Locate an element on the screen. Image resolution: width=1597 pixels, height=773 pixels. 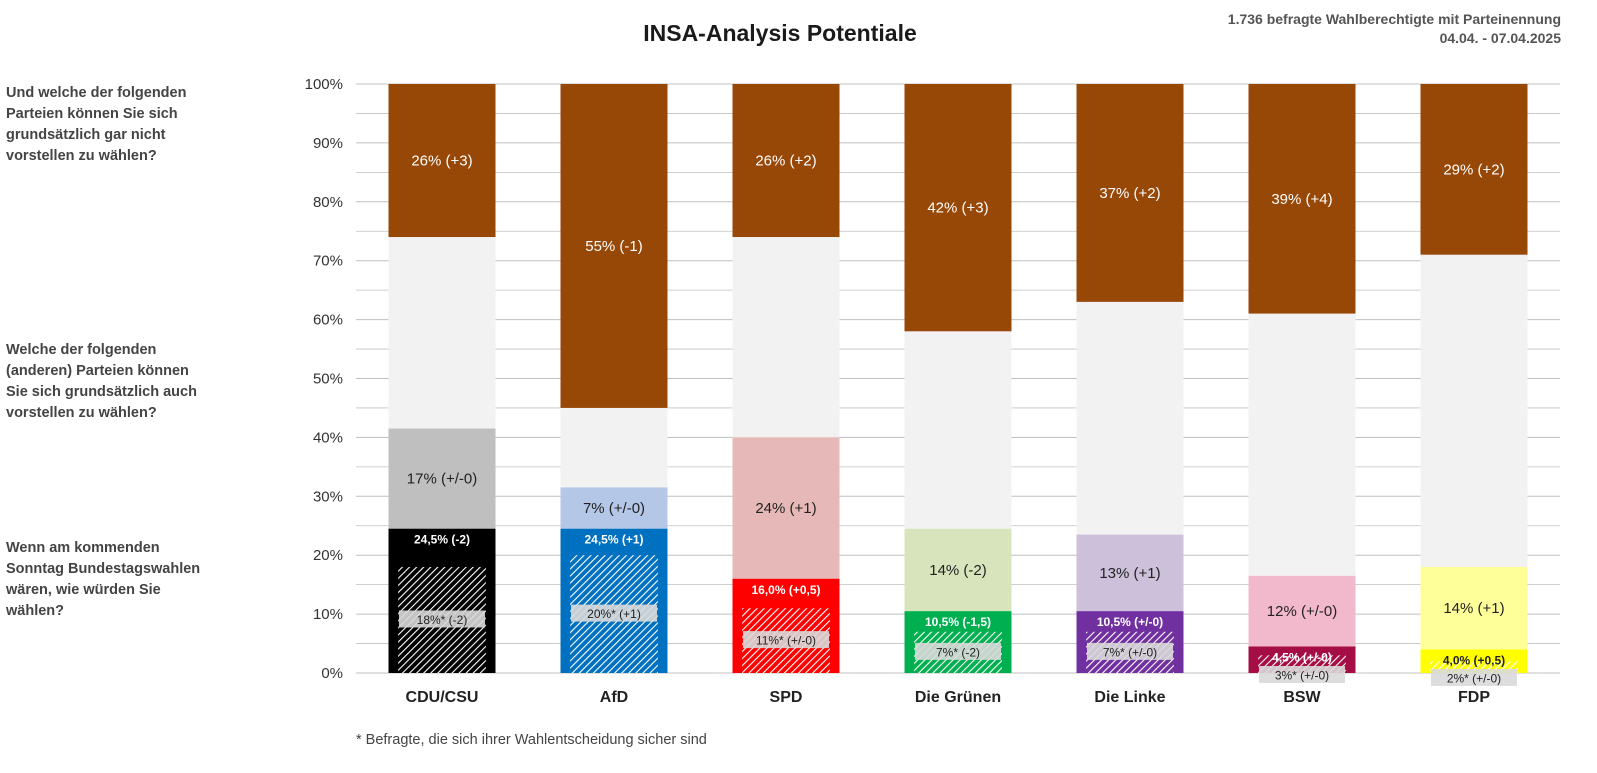
never-label: 42% (+3) is located at coordinates (957, 208).